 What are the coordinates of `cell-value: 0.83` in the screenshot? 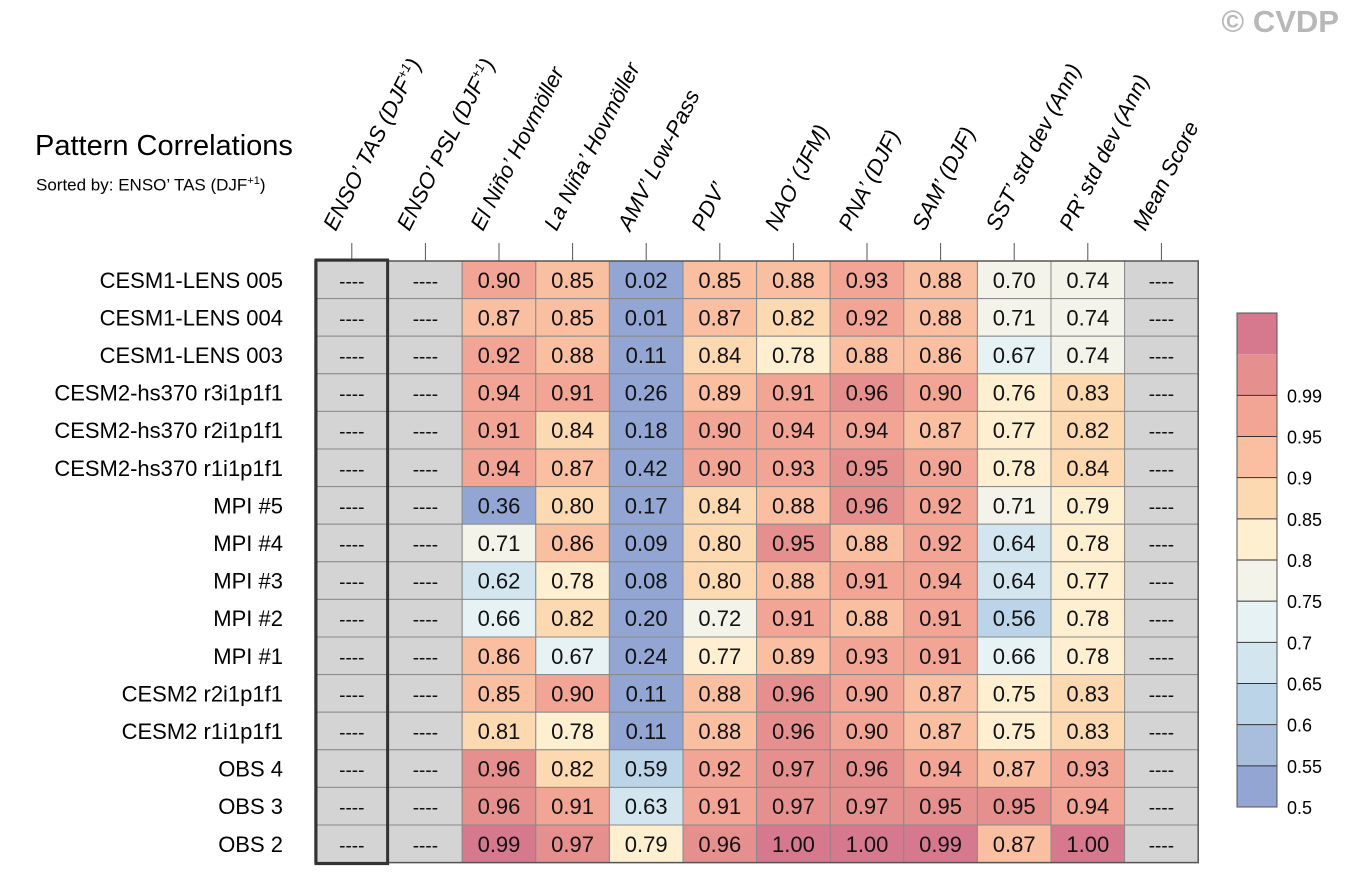 It's located at (1087, 393).